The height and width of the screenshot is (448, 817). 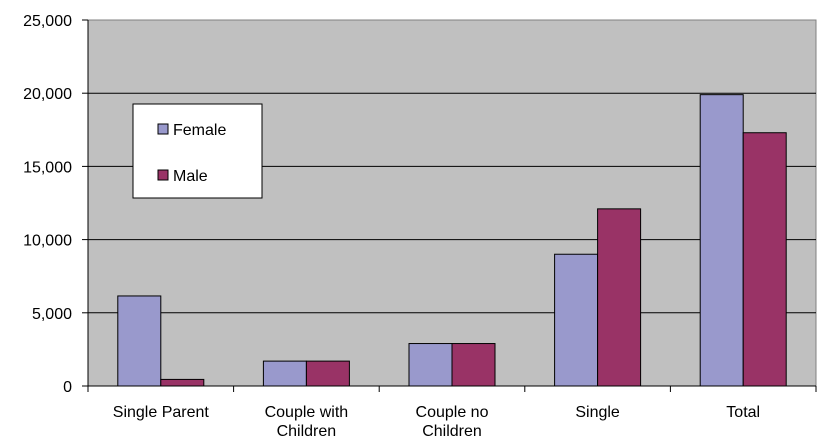 What do you see at coordinates (47, 167) in the screenshot?
I see `y-tick-label: 15,000` at bounding box center [47, 167].